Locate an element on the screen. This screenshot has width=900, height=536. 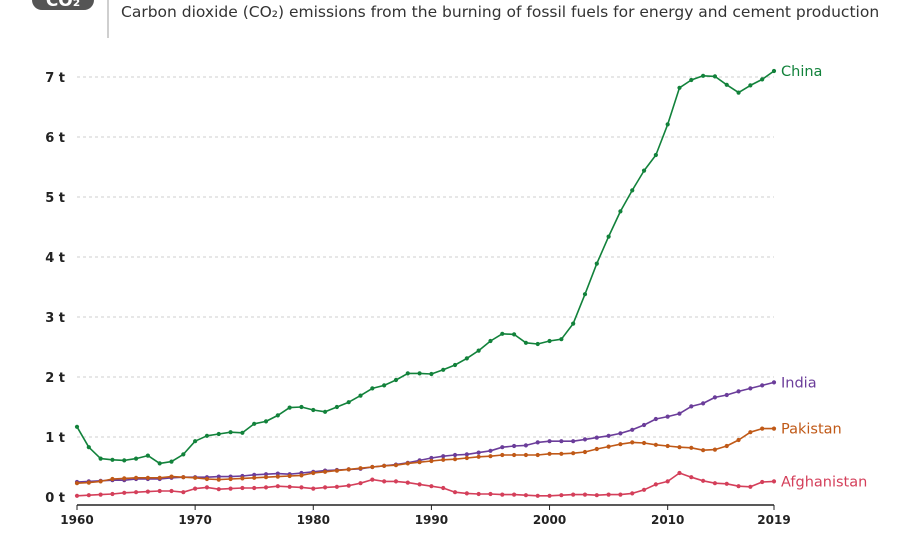
afghanistan-point-2017 is located at coordinates (750, 486).